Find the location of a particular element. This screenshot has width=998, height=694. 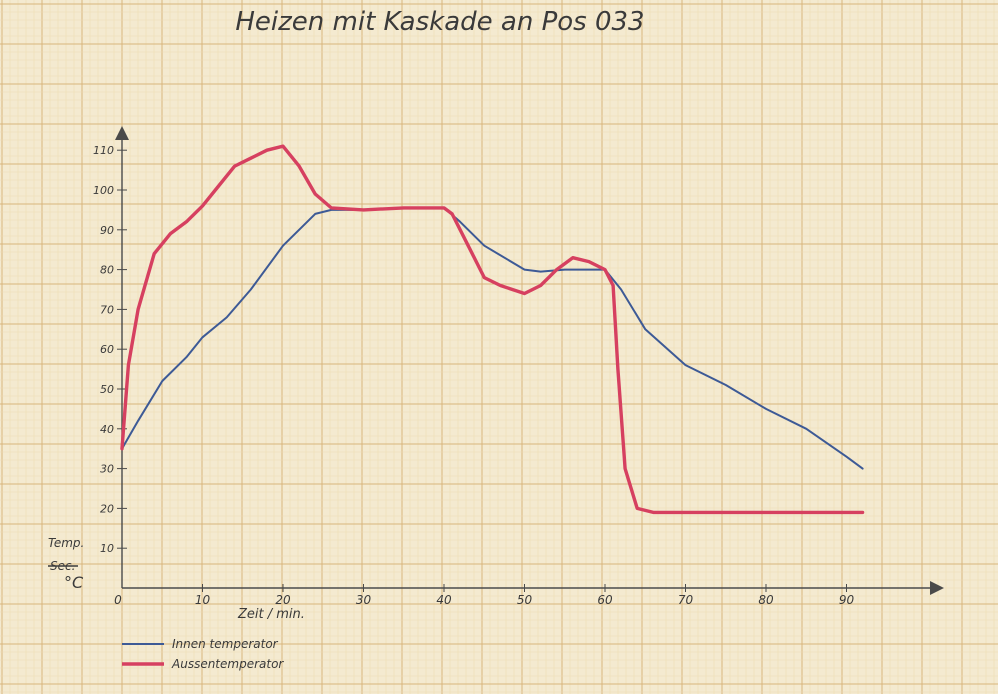

x-tick-label: 70 is located at coordinates (686, 600).